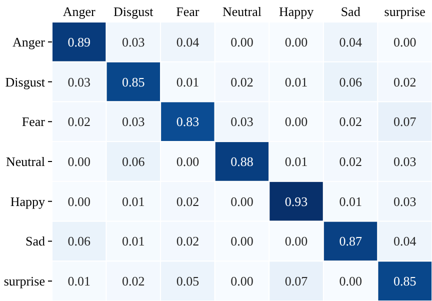 This screenshot has height=301, width=432. What do you see at coordinates (296, 11) in the screenshot?
I see `x-tick-label: Happy` at bounding box center [296, 11].